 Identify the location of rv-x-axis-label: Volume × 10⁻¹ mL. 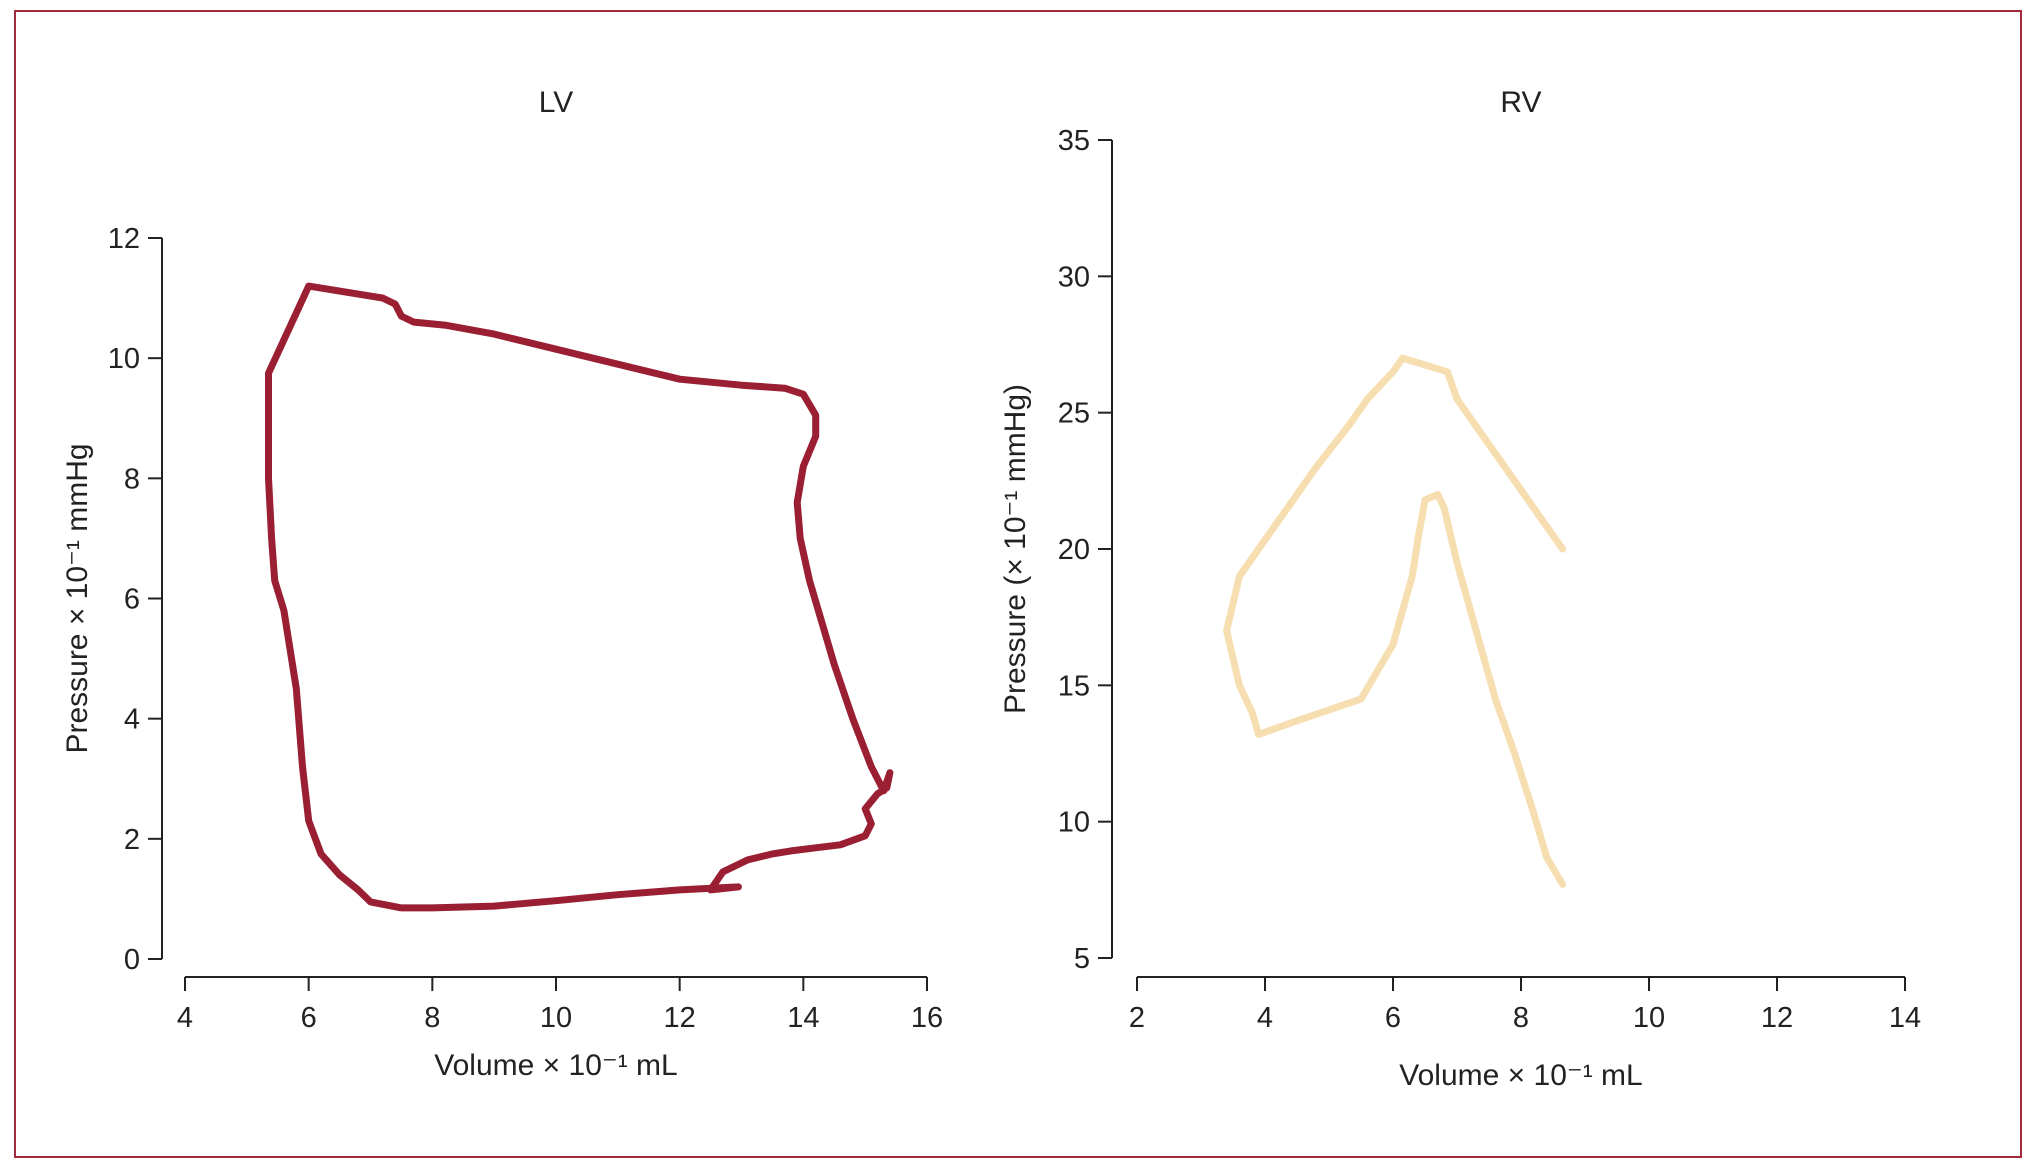
(1520, 1075).